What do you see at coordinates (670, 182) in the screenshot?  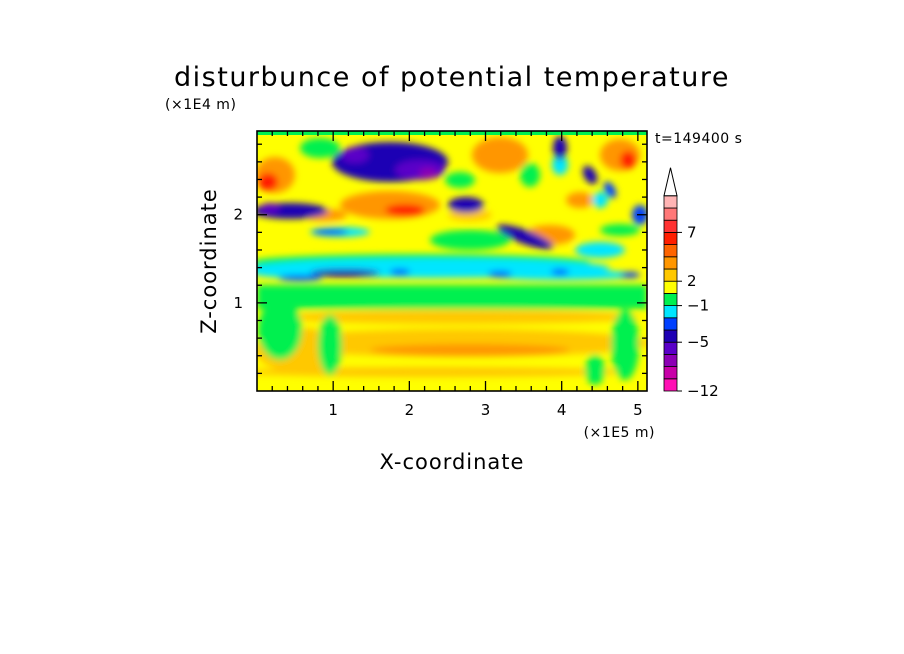 I see `colorbar-extend-arrow` at bounding box center [670, 182].